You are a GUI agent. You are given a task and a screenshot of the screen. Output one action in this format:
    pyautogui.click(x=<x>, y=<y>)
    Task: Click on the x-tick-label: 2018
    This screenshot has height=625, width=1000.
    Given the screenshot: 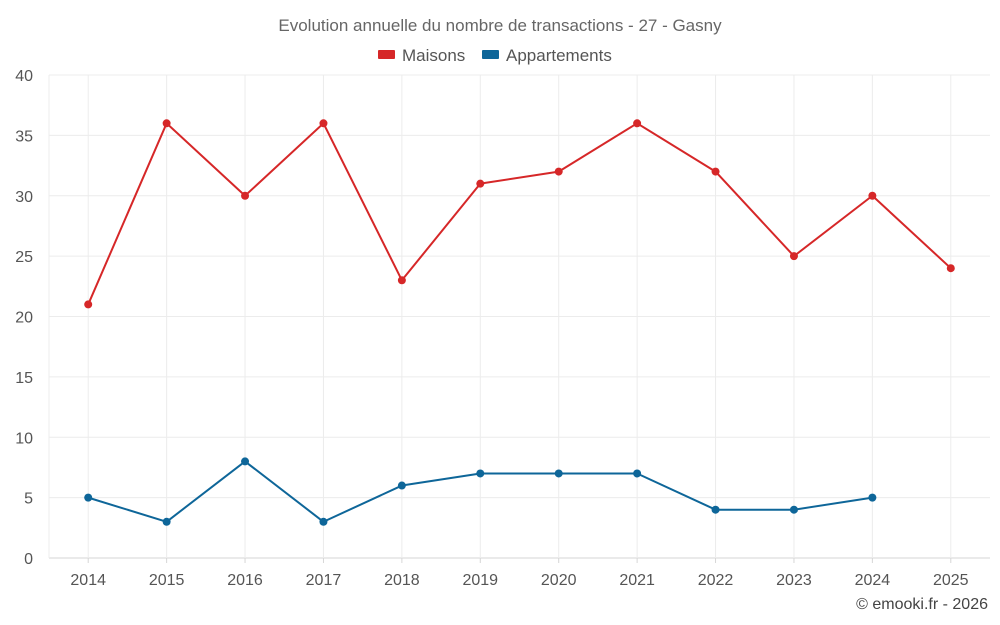 What is the action you would take?
    pyautogui.click(x=402, y=580)
    